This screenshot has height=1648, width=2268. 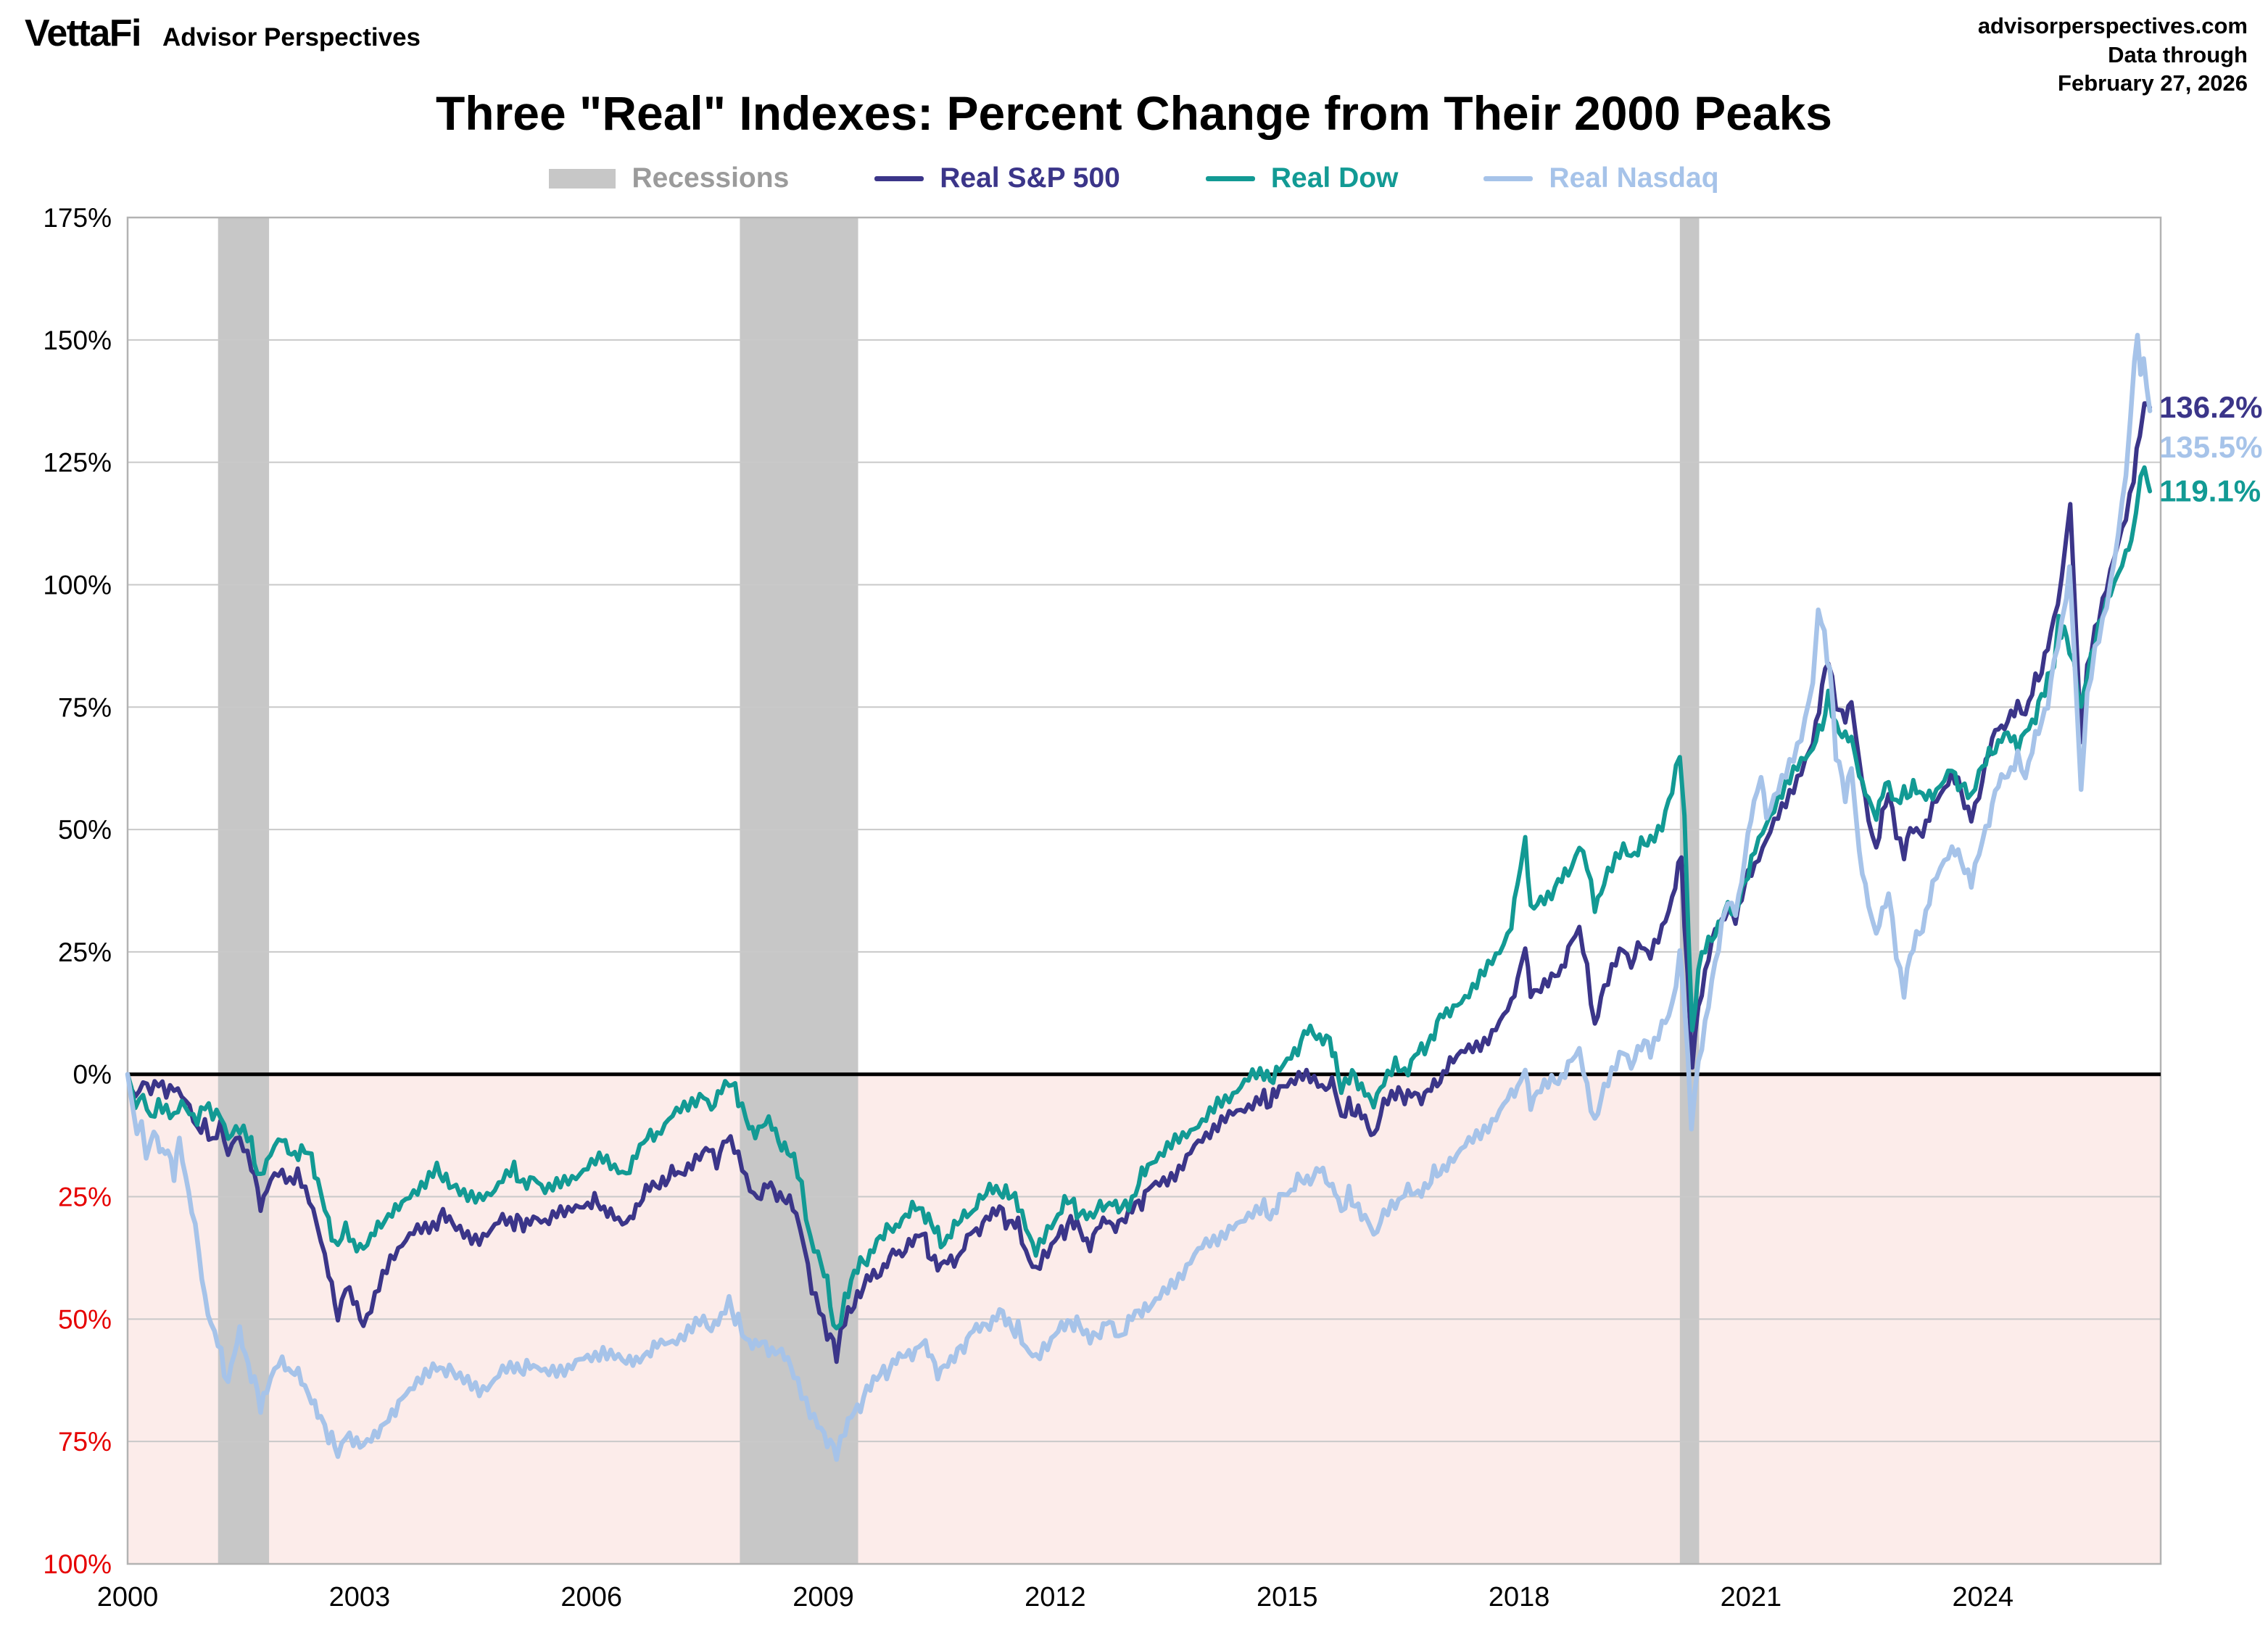 I want to click on data-through-date: February 27, 2026, so click(x=2153, y=83).